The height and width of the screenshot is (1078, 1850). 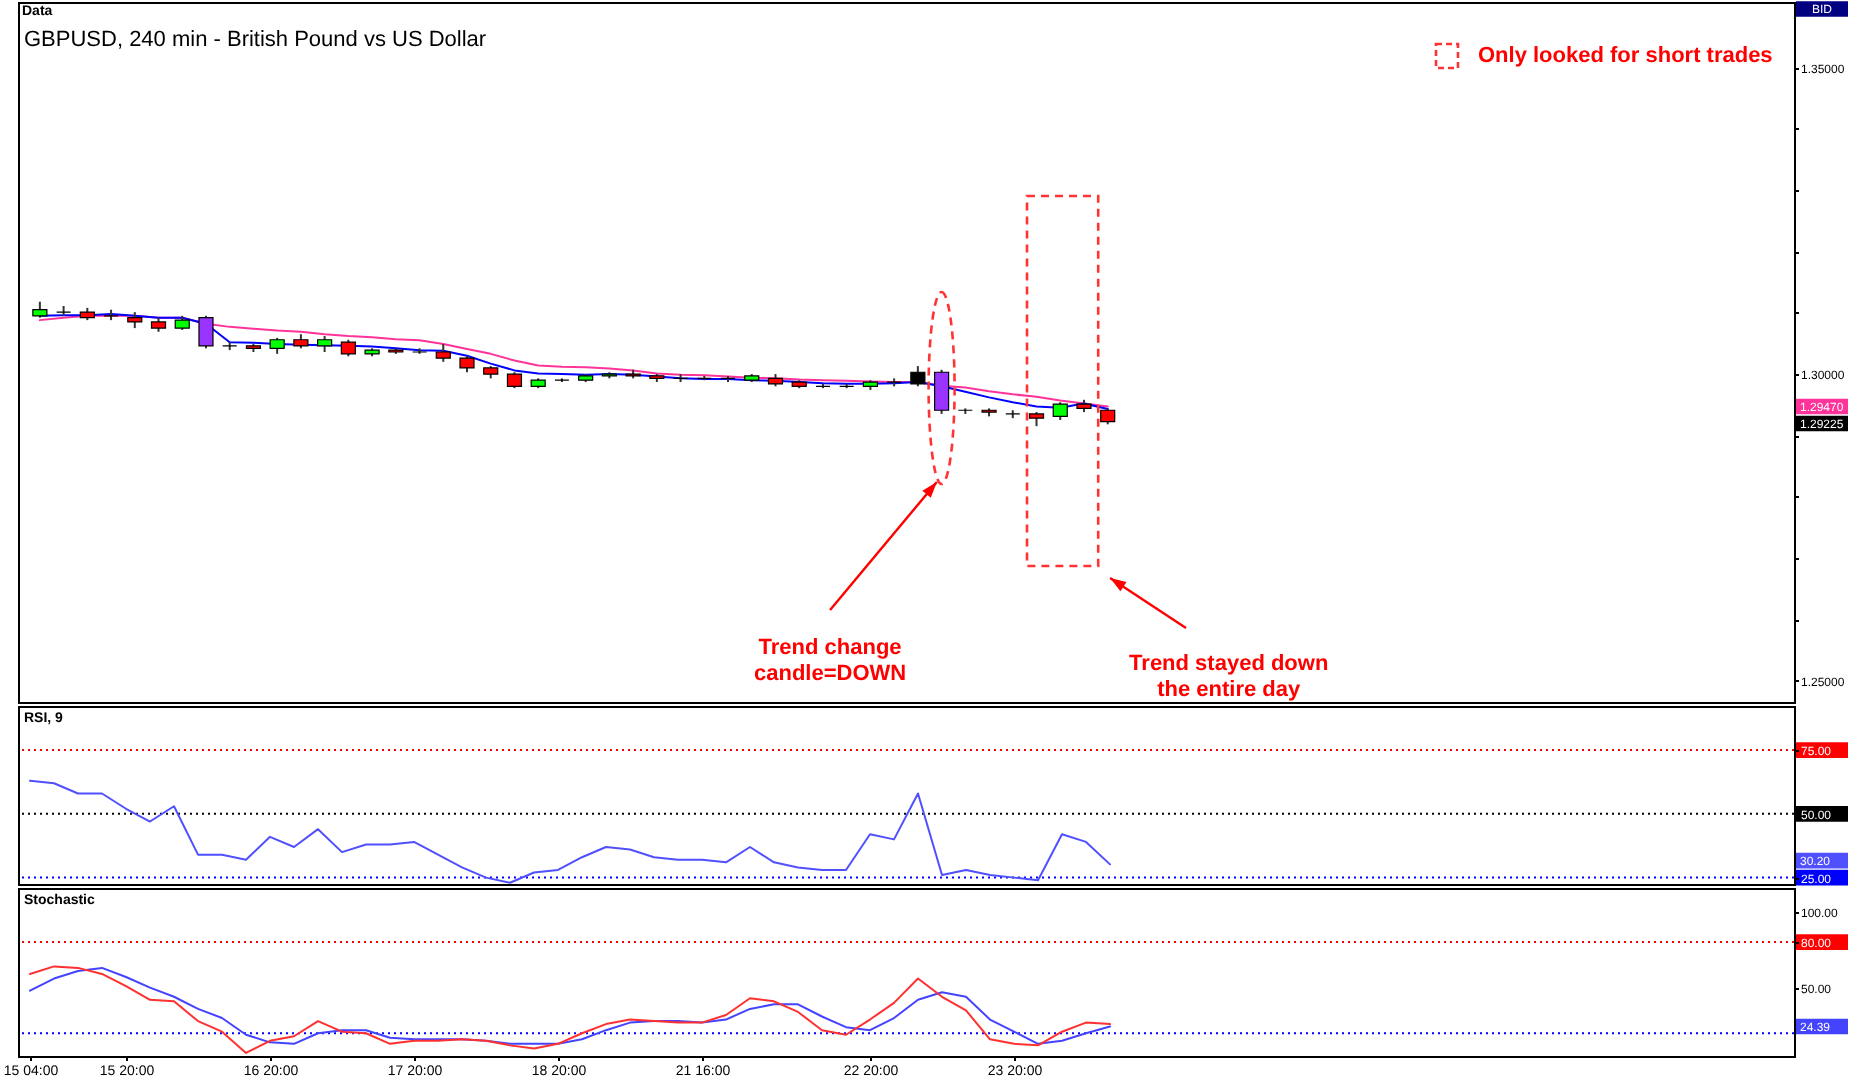 I want to click on annotation: Trend change candle=DOWN, so click(x=830, y=661).